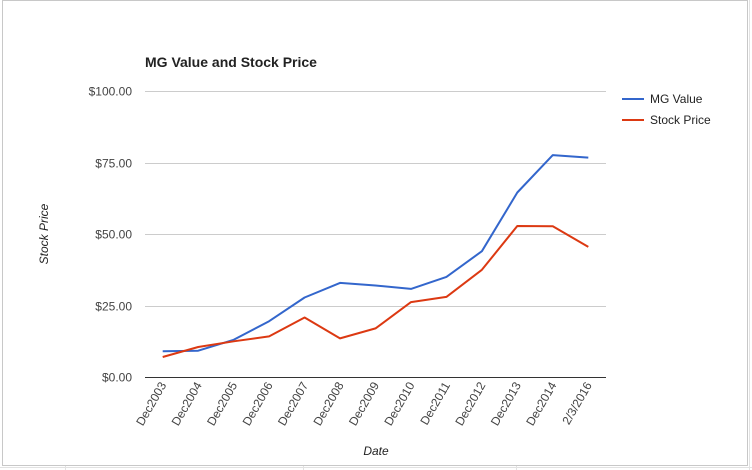  What do you see at coordinates (151, 403) in the screenshot?
I see `x-tick-label: Dec2003` at bounding box center [151, 403].